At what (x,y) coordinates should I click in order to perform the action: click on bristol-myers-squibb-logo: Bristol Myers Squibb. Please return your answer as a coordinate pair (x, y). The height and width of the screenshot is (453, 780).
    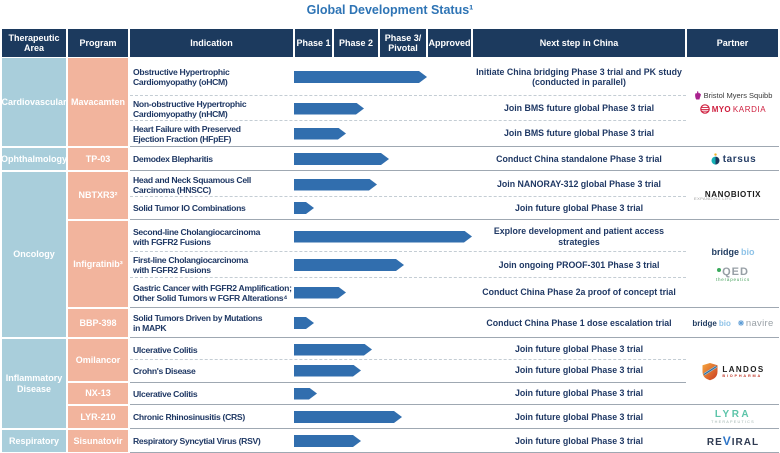
    Looking at the image, I should click on (733, 95).